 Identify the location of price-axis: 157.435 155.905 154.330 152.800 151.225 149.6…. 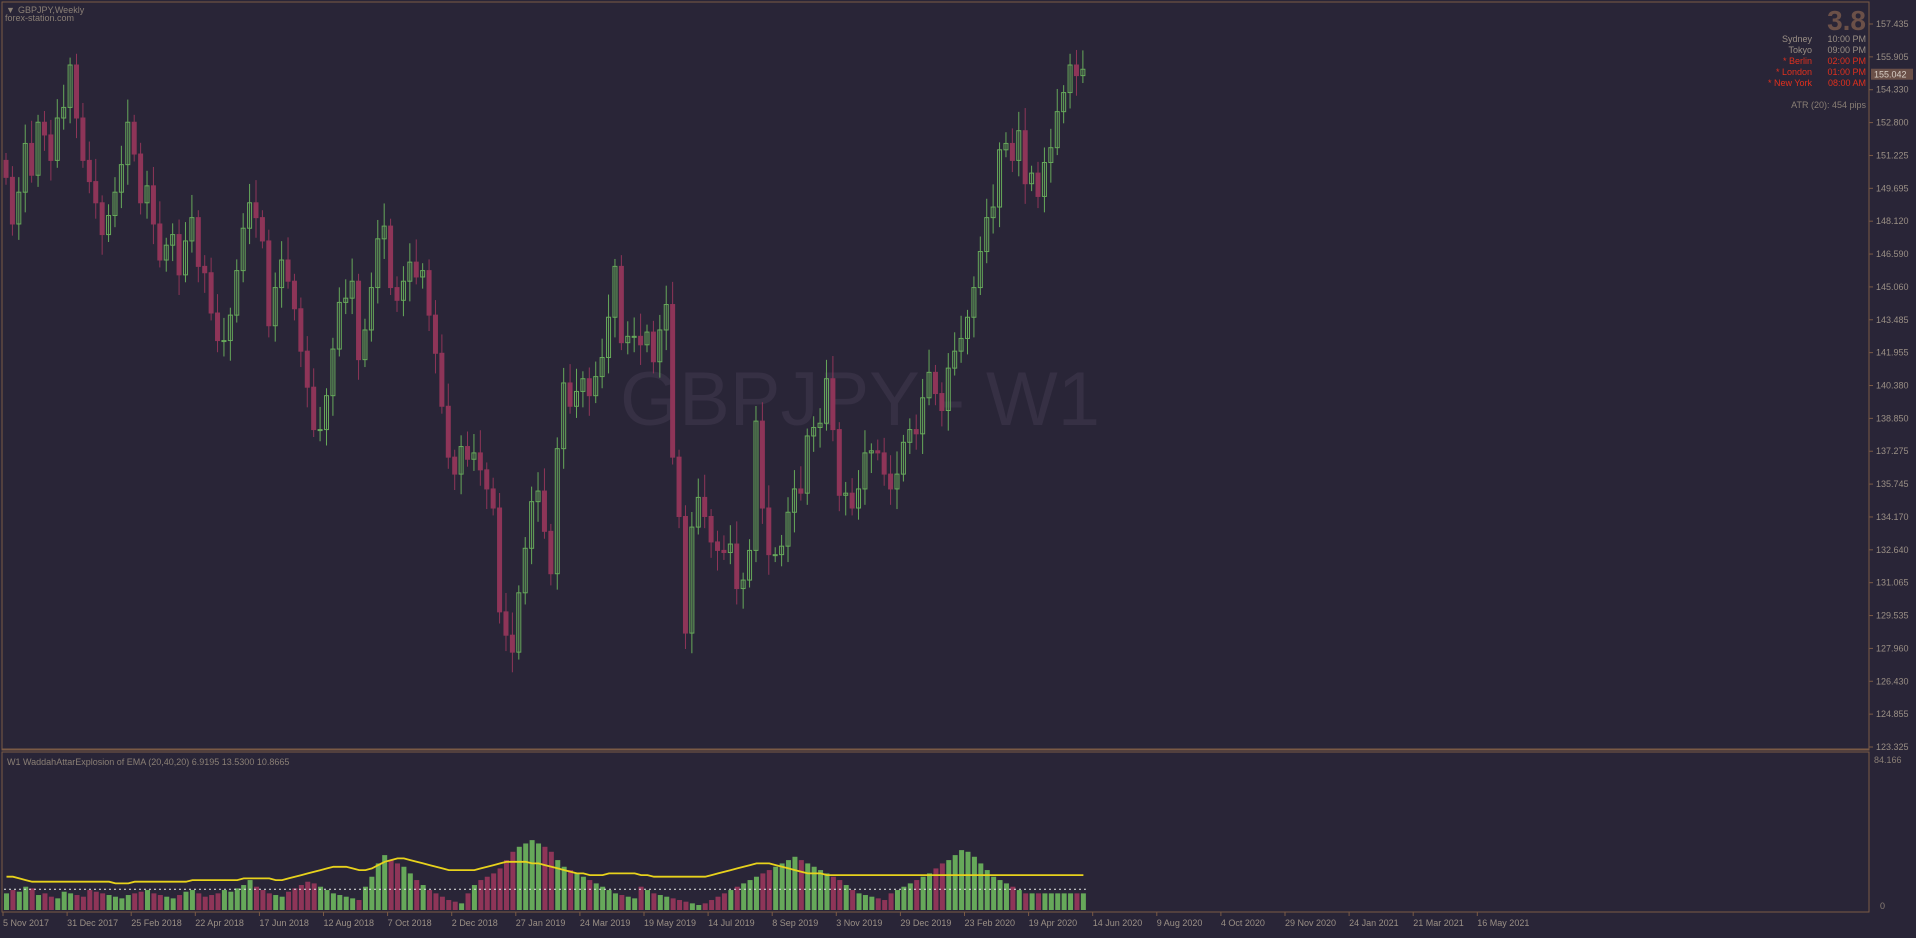
(1889, 385).